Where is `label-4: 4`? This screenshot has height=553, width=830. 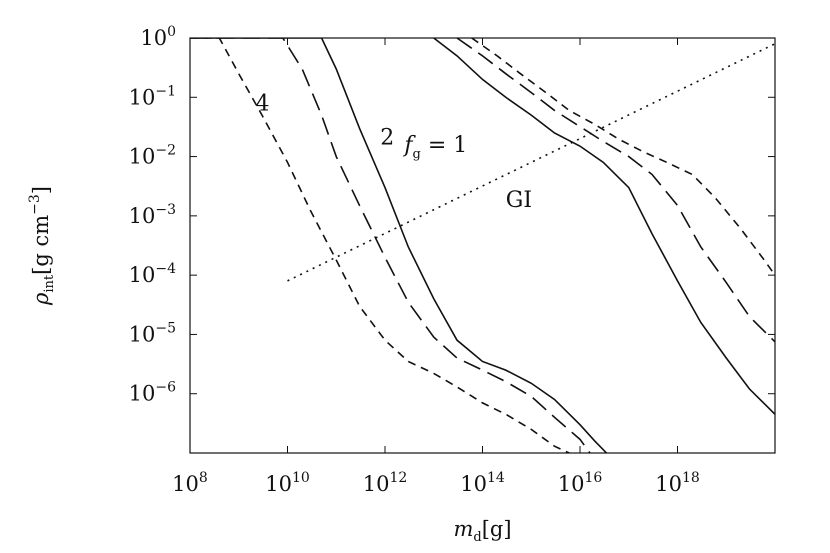 label-4: 4 is located at coordinates (262, 103).